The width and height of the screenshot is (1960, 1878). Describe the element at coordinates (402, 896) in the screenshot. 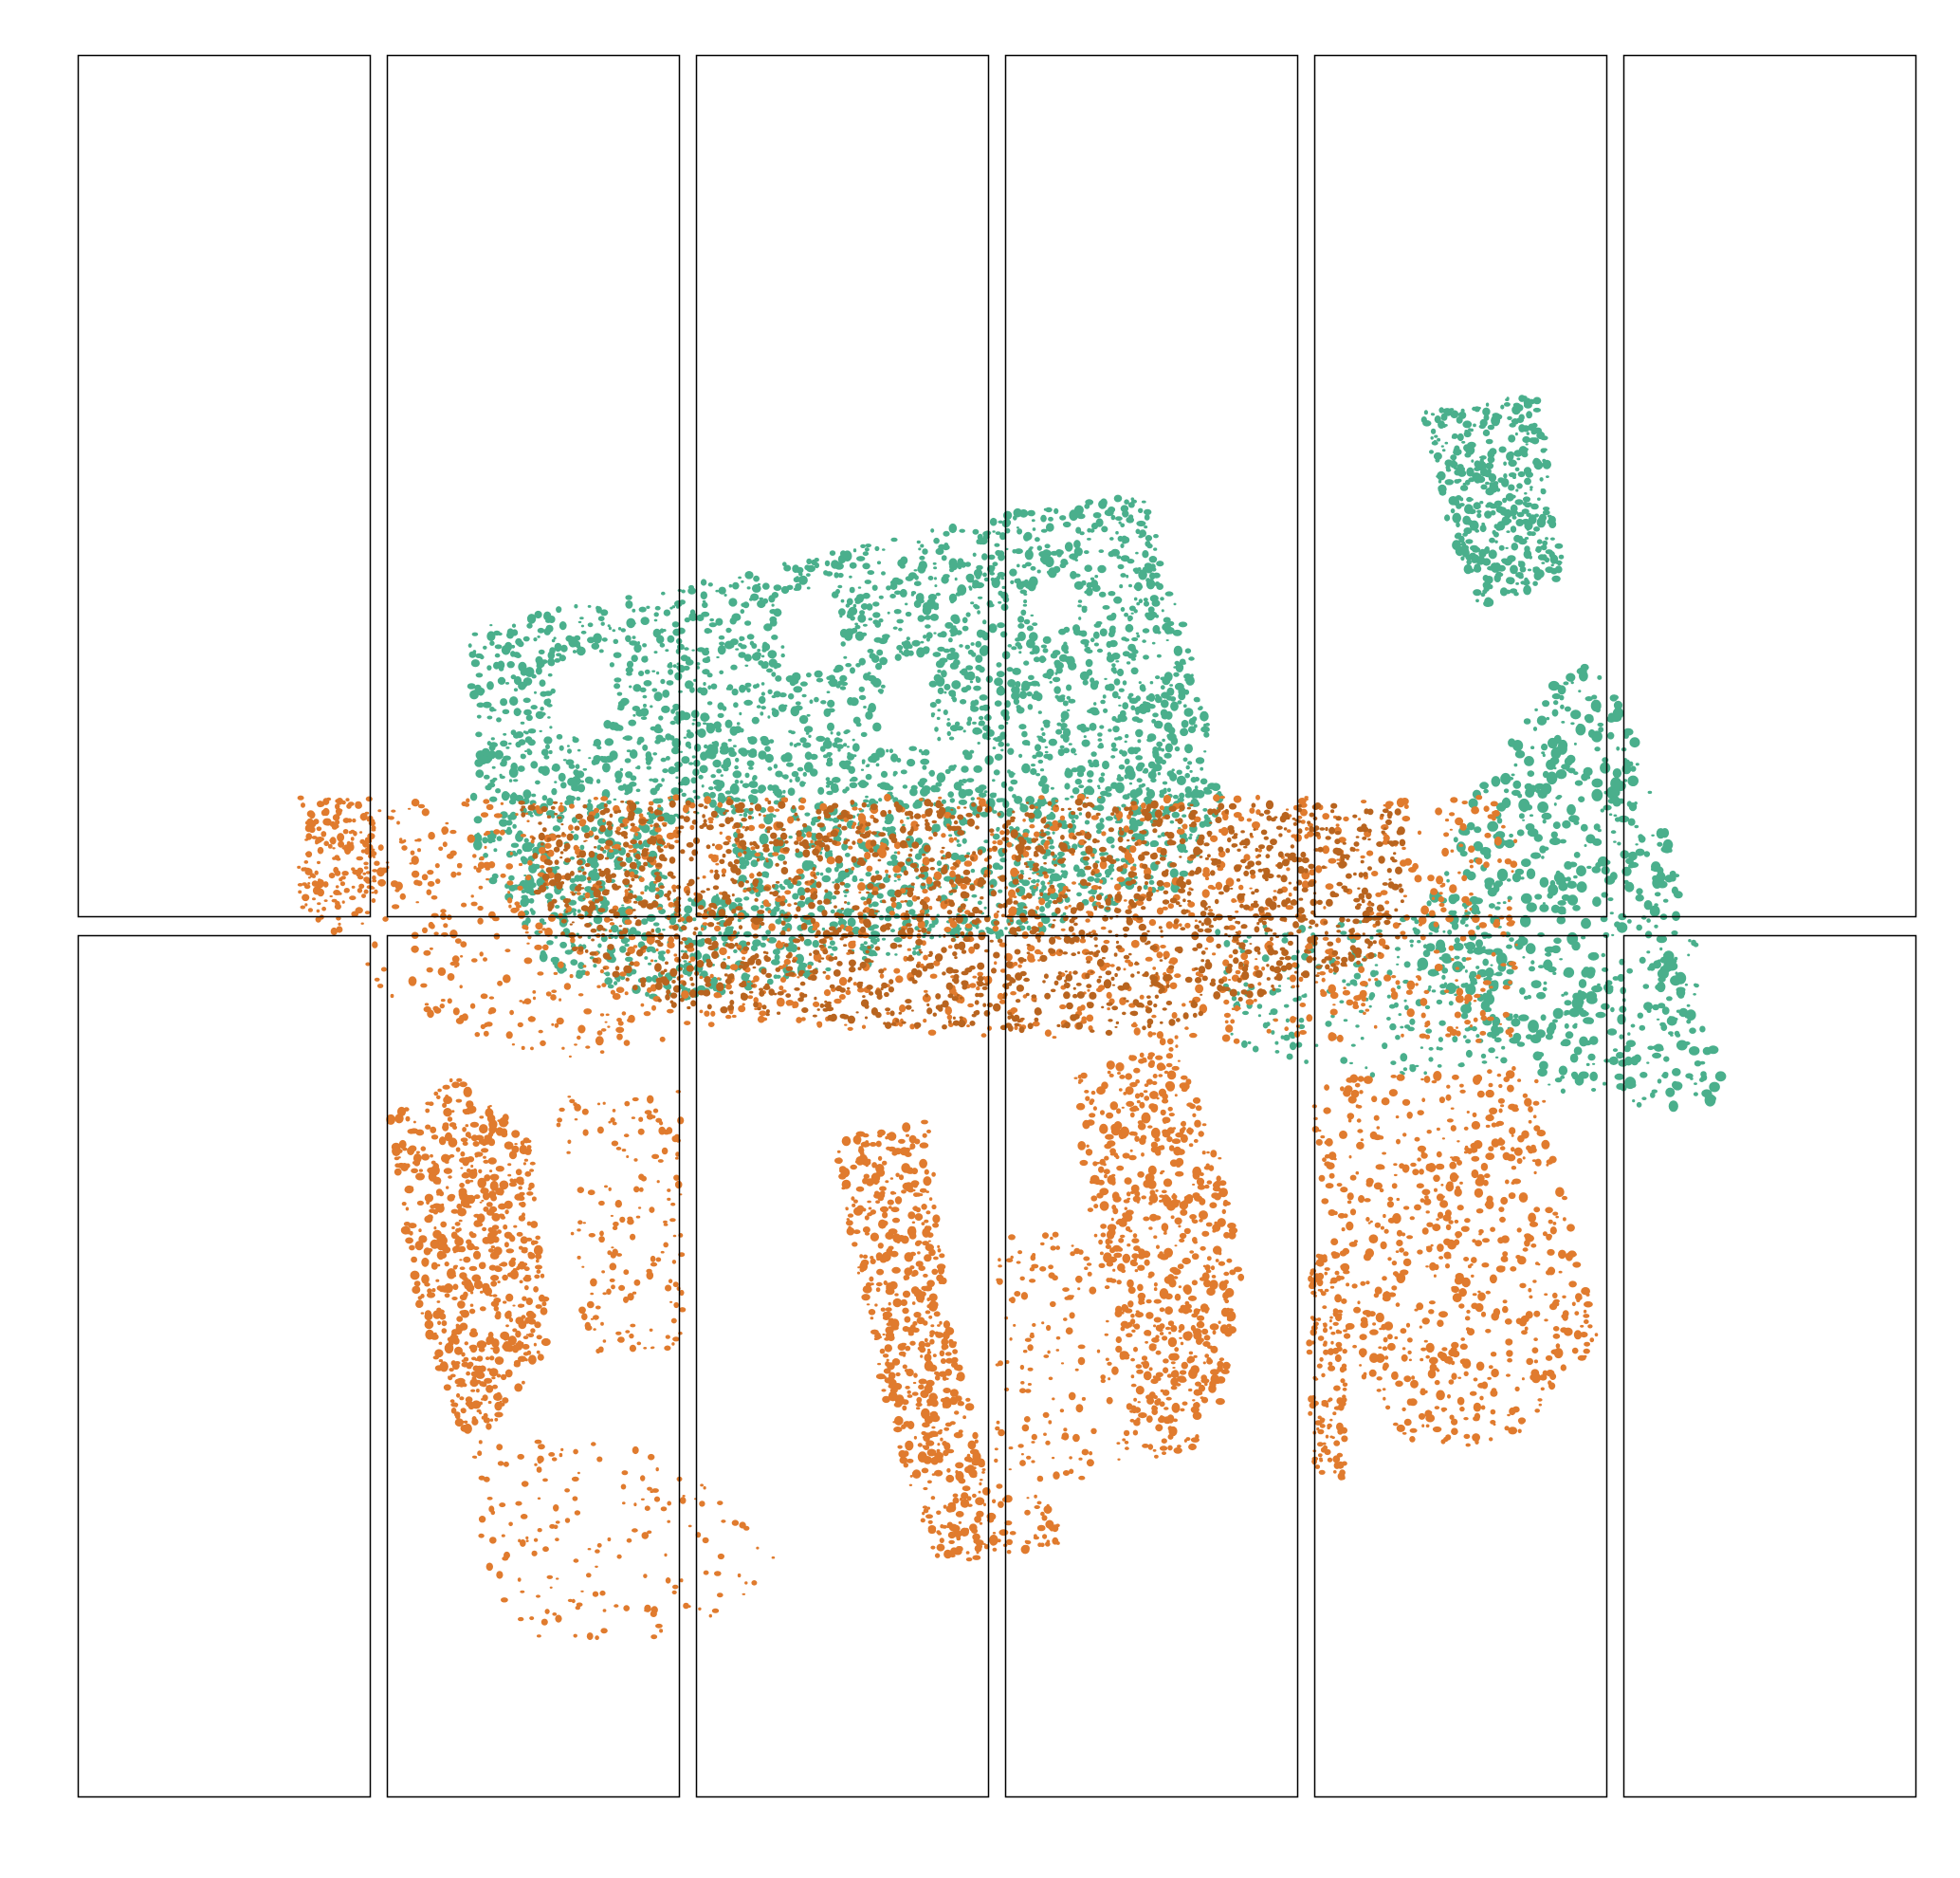

I see `orange-cell` at that location.